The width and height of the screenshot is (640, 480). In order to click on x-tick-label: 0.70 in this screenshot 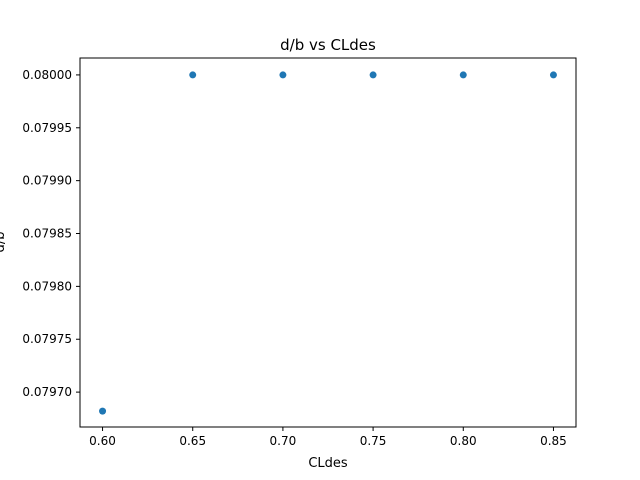, I will do `click(283, 441)`.